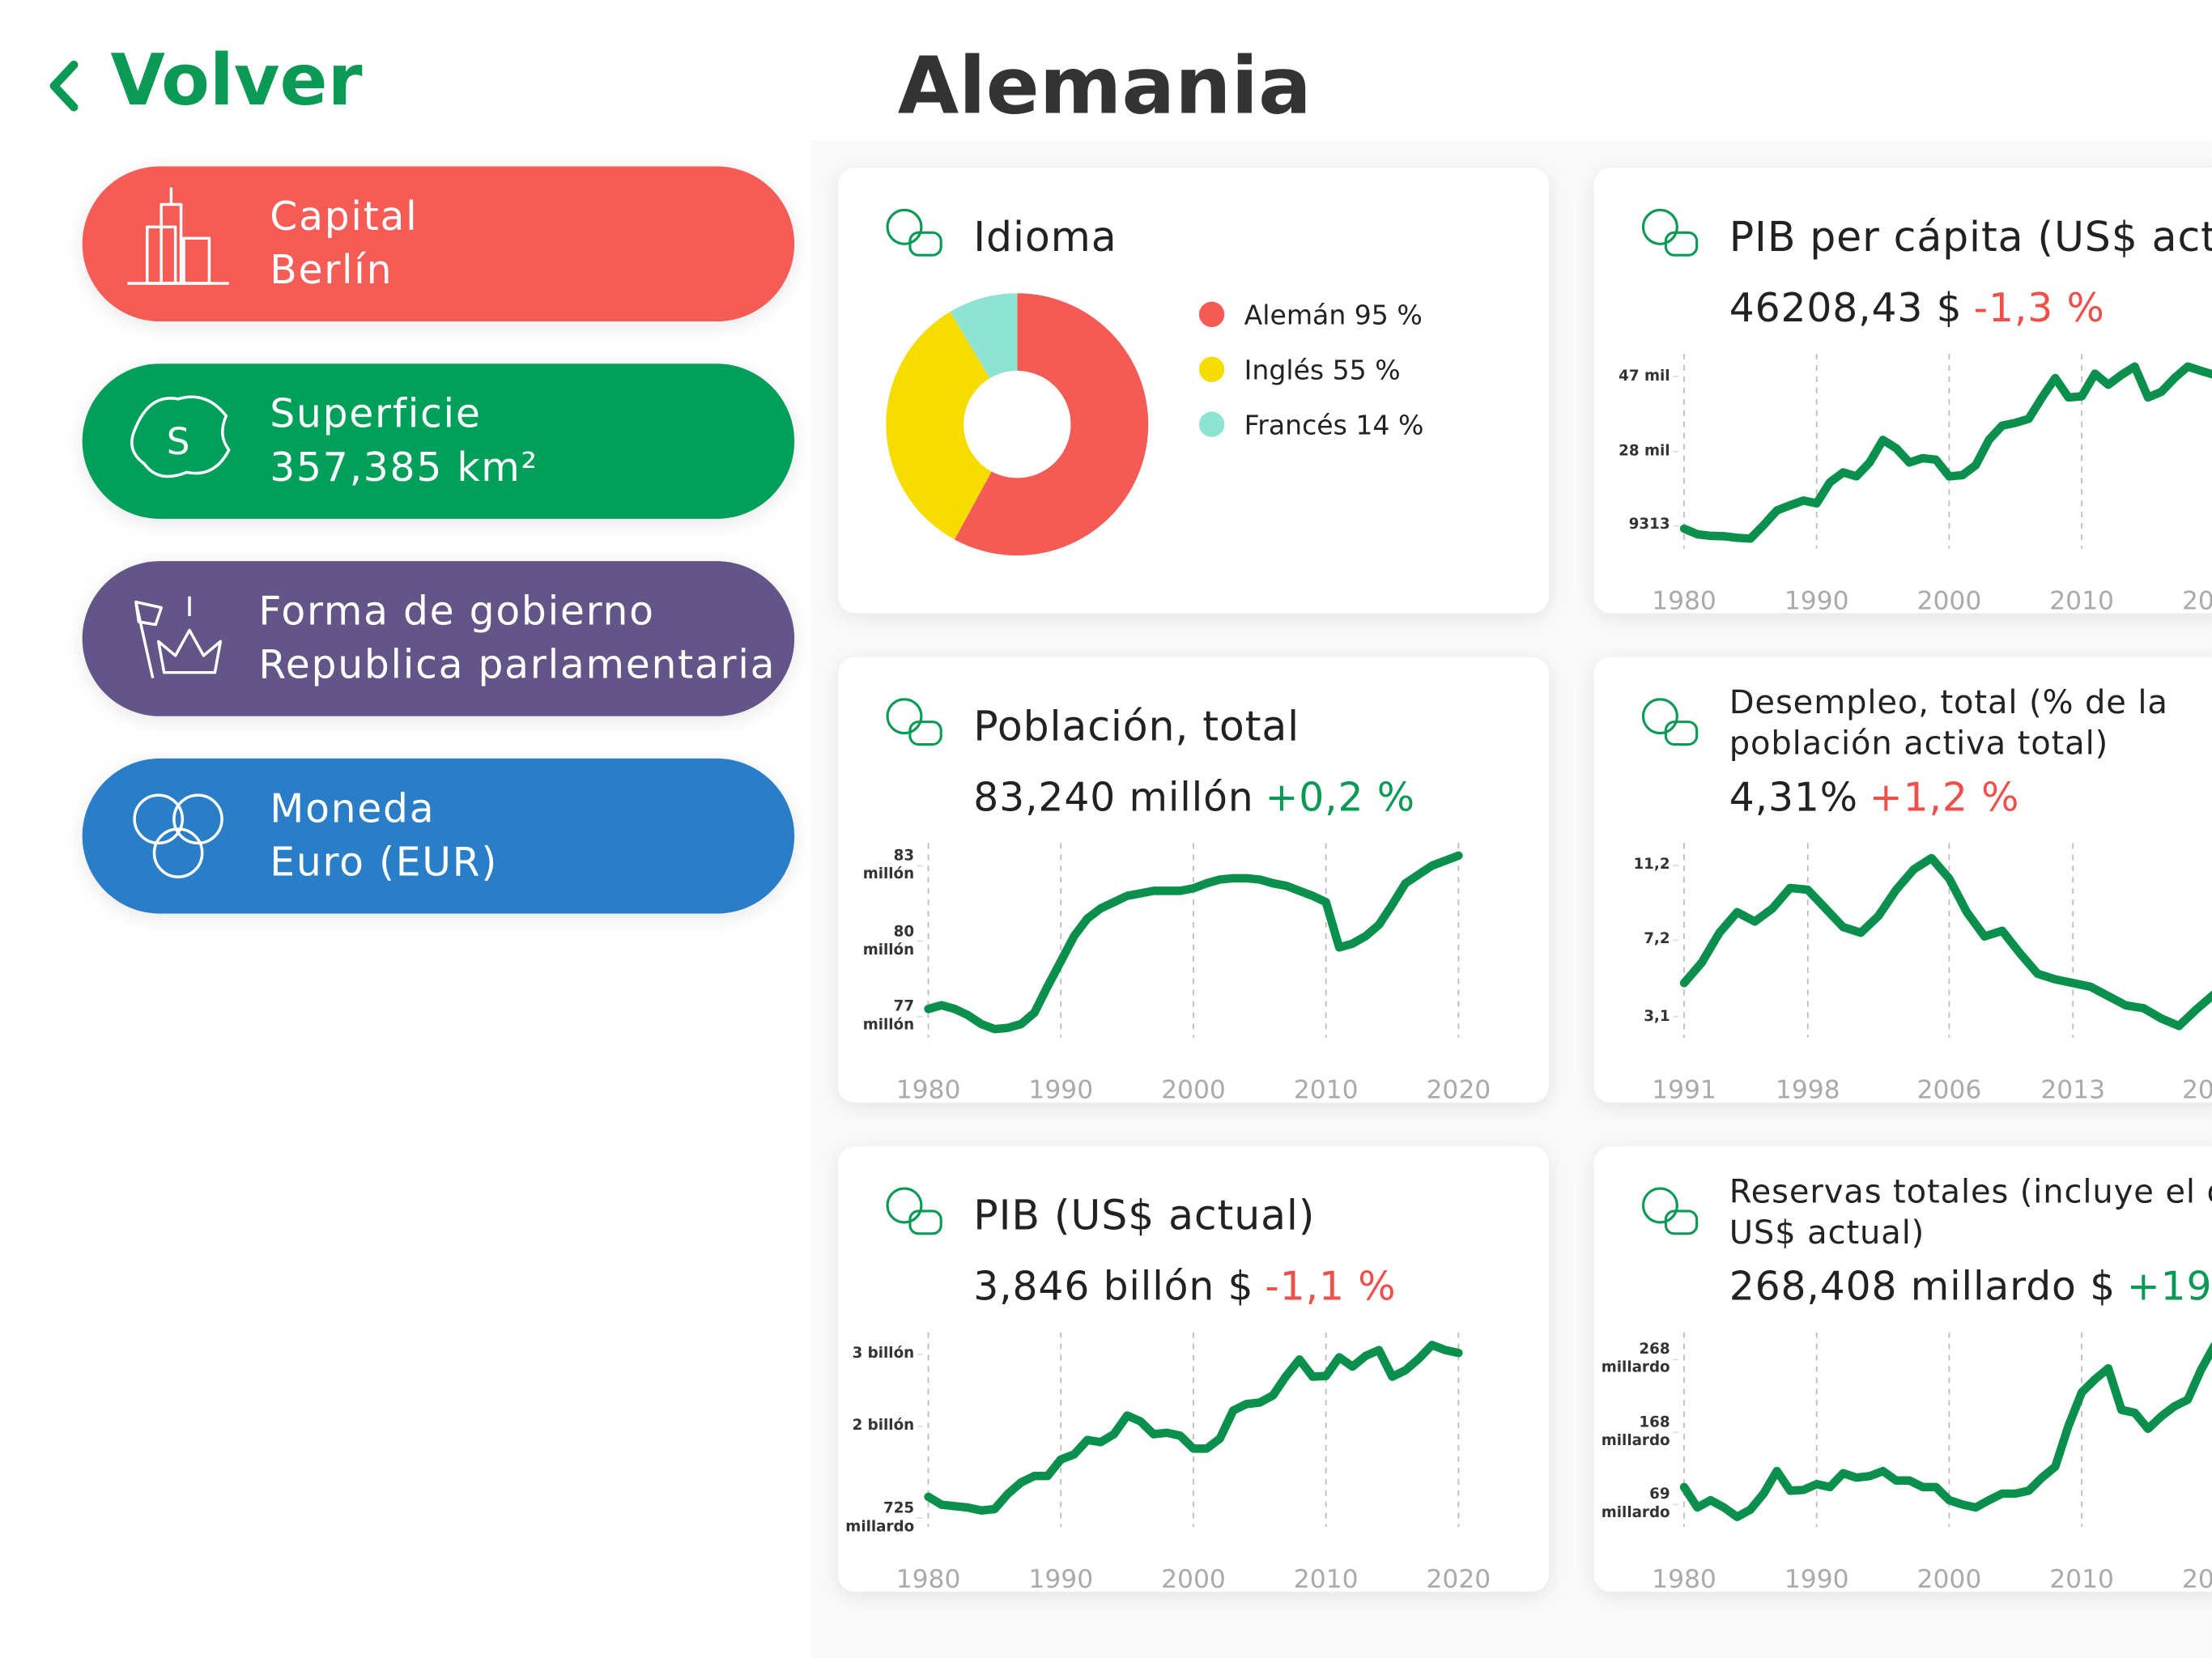  I want to click on y-tick-label: 3 billón, so click(884, 1354).